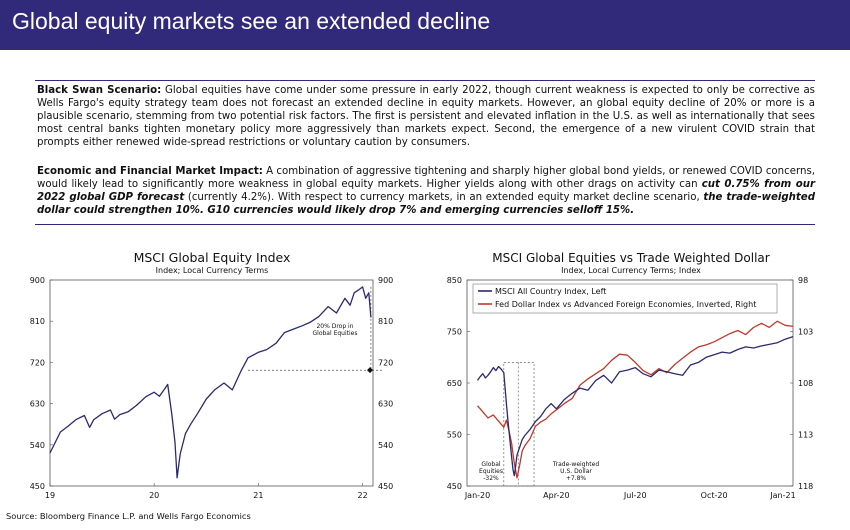  Describe the element at coordinates (714, 495) in the screenshot. I see `chart2-x-tick-3: Oct-20` at that location.